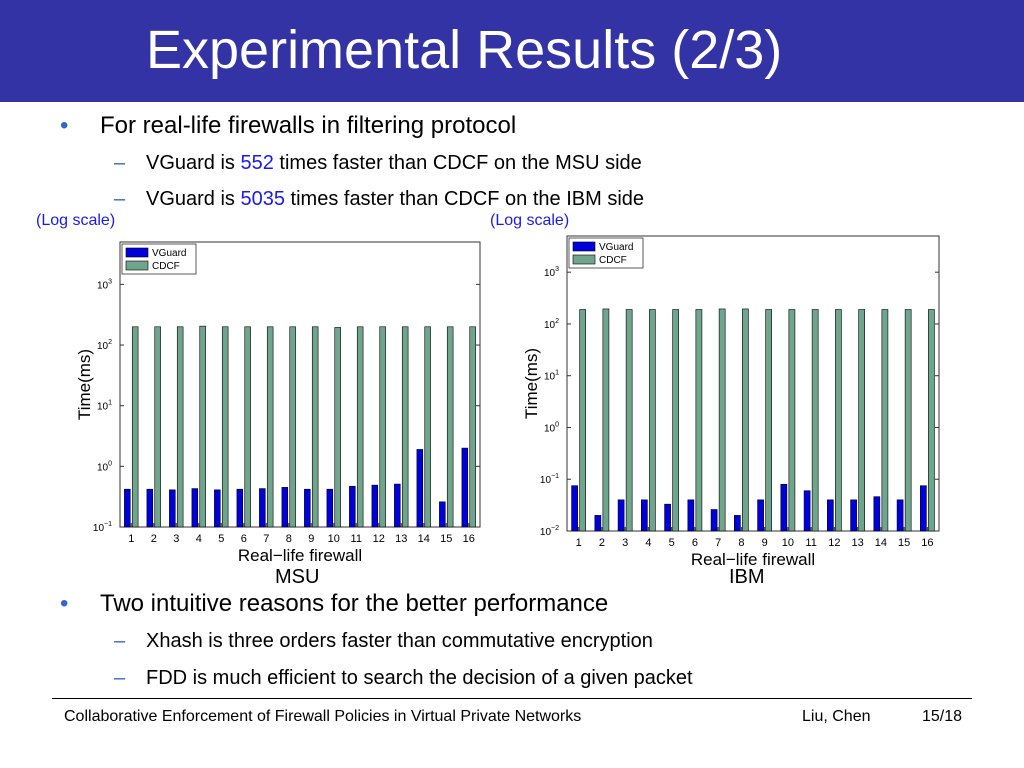  What do you see at coordinates (334, 539) in the screenshot?
I see `x-tick-label: 10` at bounding box center [334, 539].